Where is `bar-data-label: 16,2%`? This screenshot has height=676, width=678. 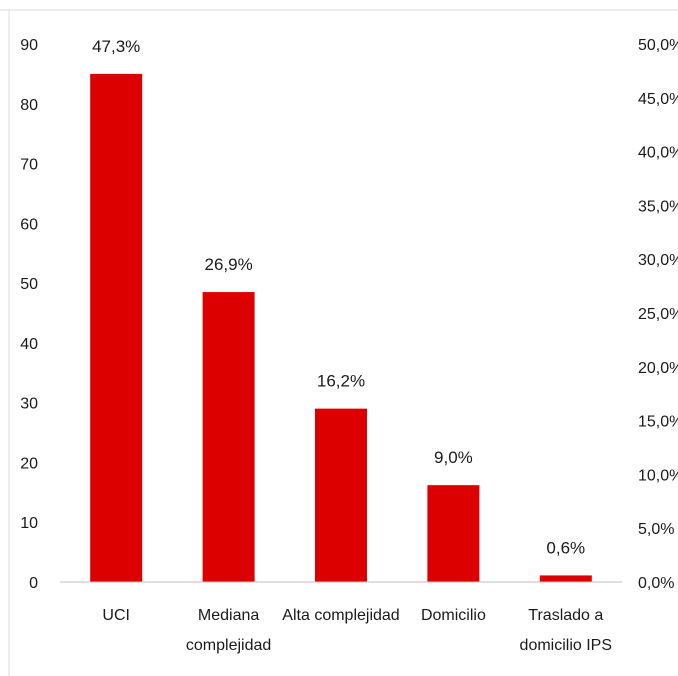 bar-data-label: 16,2% is located at coordinates (341, 381).